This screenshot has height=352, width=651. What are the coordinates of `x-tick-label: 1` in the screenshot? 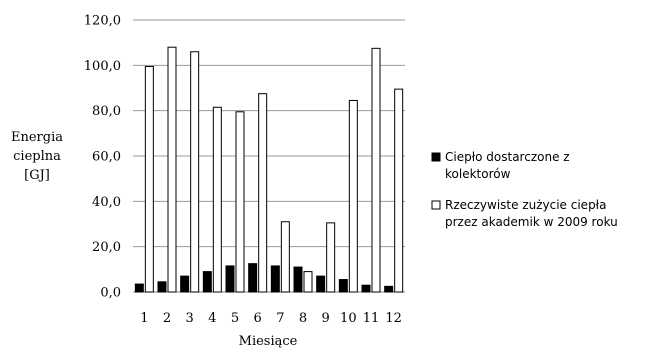 It's located at (144, 318).